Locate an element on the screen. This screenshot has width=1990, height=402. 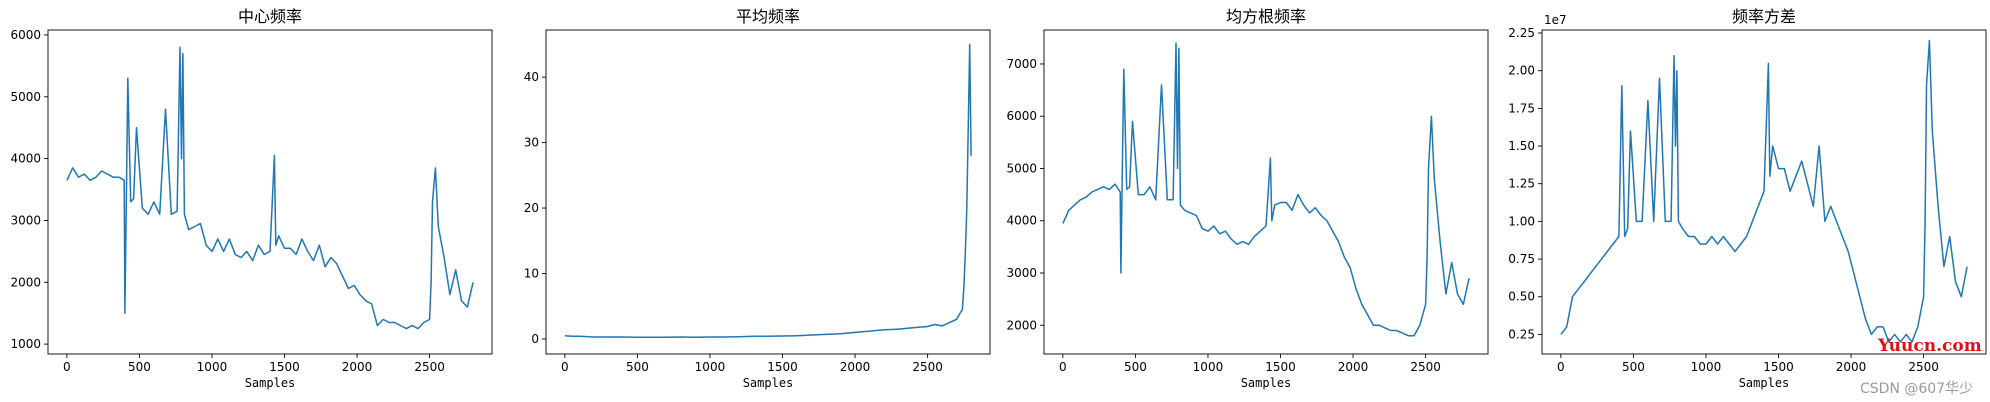
y-tick-label: 1.75 is located at coordinates (1521, 108).